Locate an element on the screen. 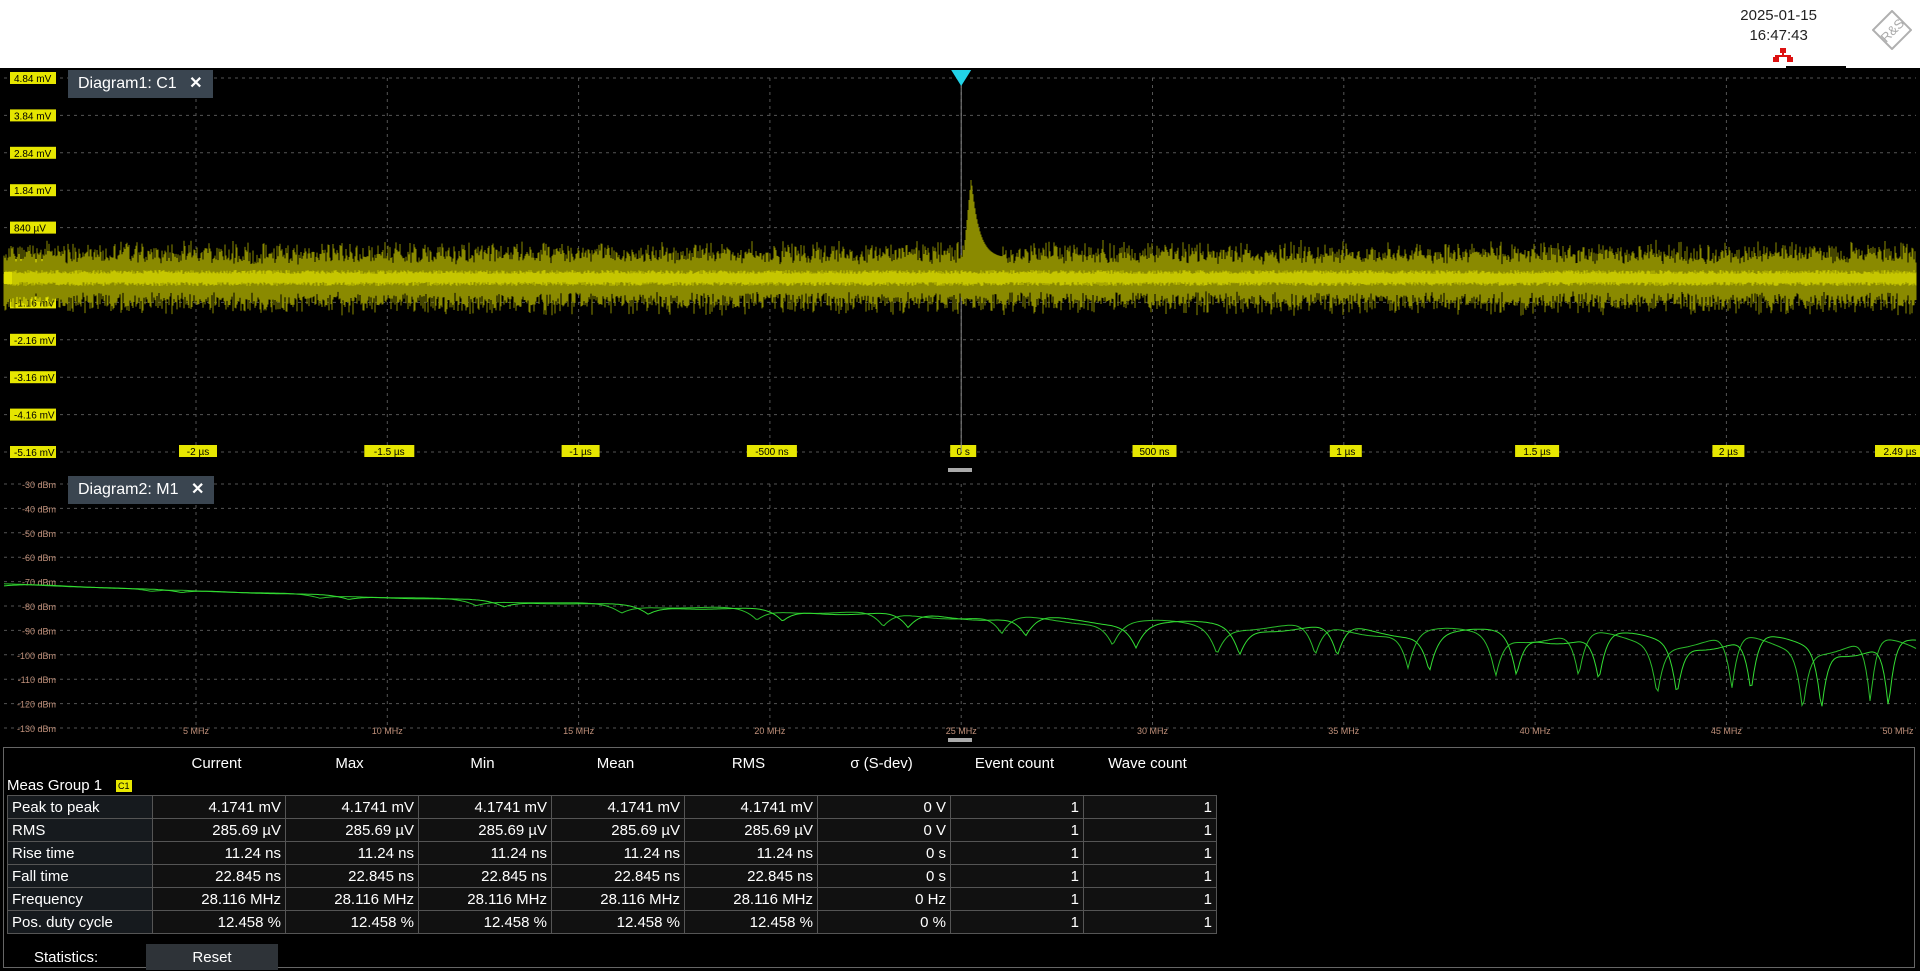 Image resolution: width=1920 pixels, height=971 pixels. trigger-marker-icon is located at coordinates (961, 78).